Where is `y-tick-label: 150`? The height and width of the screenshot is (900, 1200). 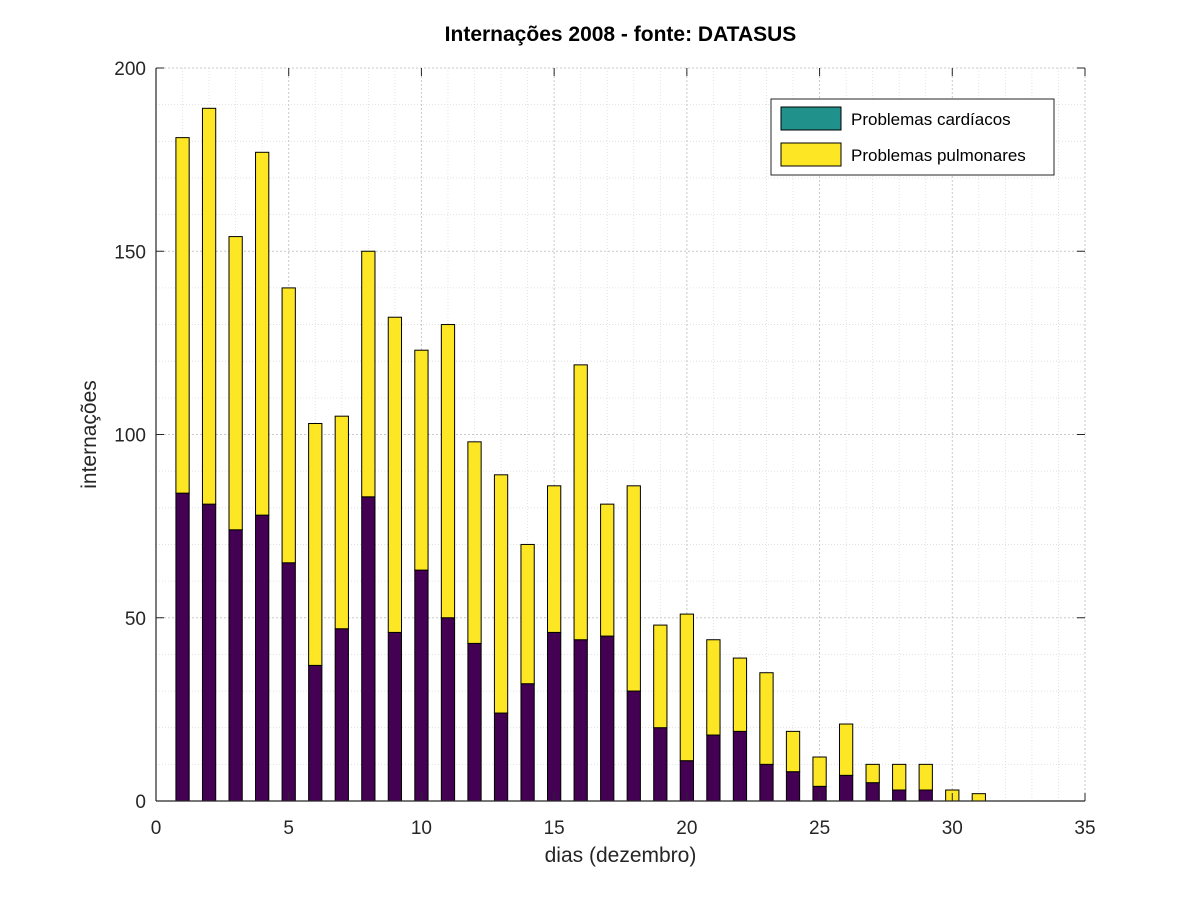 y-tick-label: 150 is located at coordinates (130, 252).